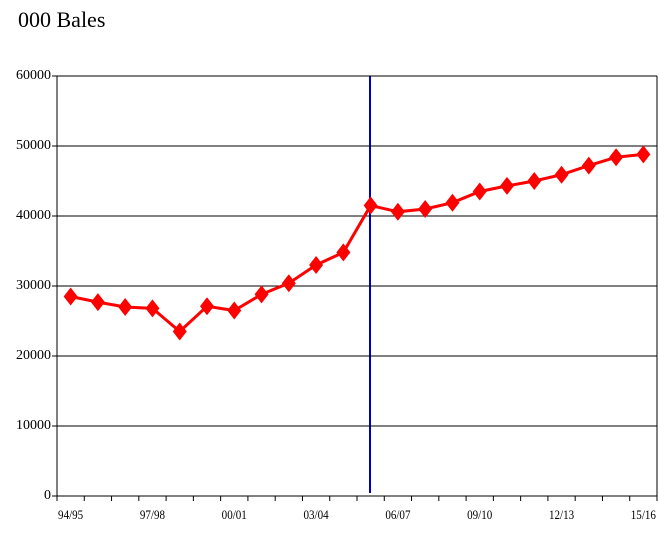  I want to click on y-tick-label: 50000, so click(33, 145).